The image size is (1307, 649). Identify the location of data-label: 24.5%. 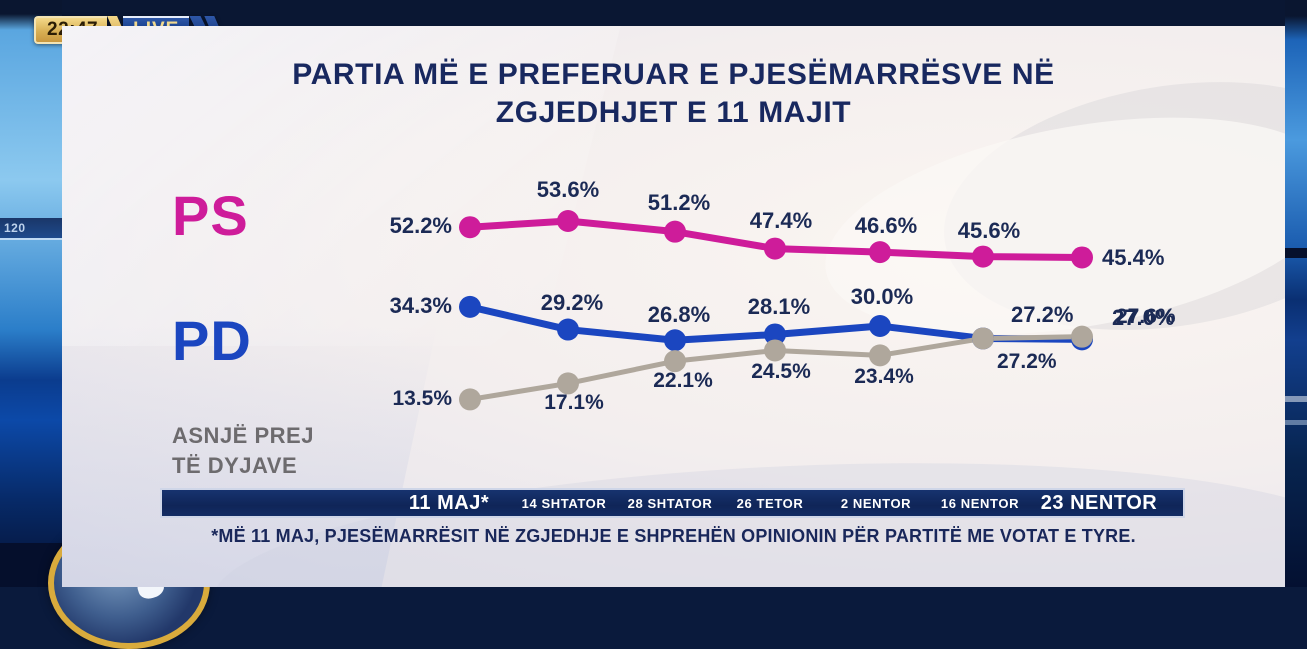
(781, 372).